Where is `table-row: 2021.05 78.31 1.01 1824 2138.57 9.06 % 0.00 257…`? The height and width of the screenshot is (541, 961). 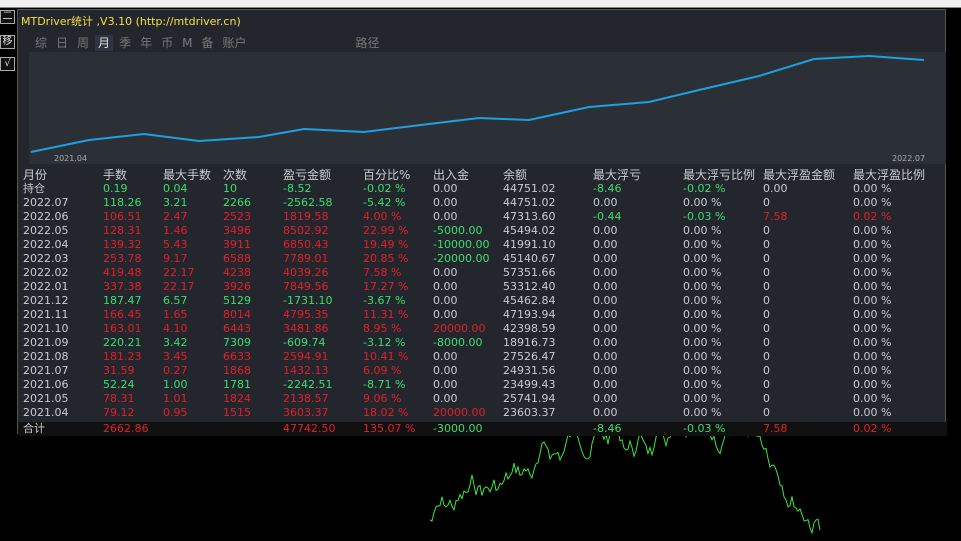
table-row: 2021.05 78.31 1.01 1824 2138.57 9.06 % 0.00 257… is located at coordinates (482, 399).